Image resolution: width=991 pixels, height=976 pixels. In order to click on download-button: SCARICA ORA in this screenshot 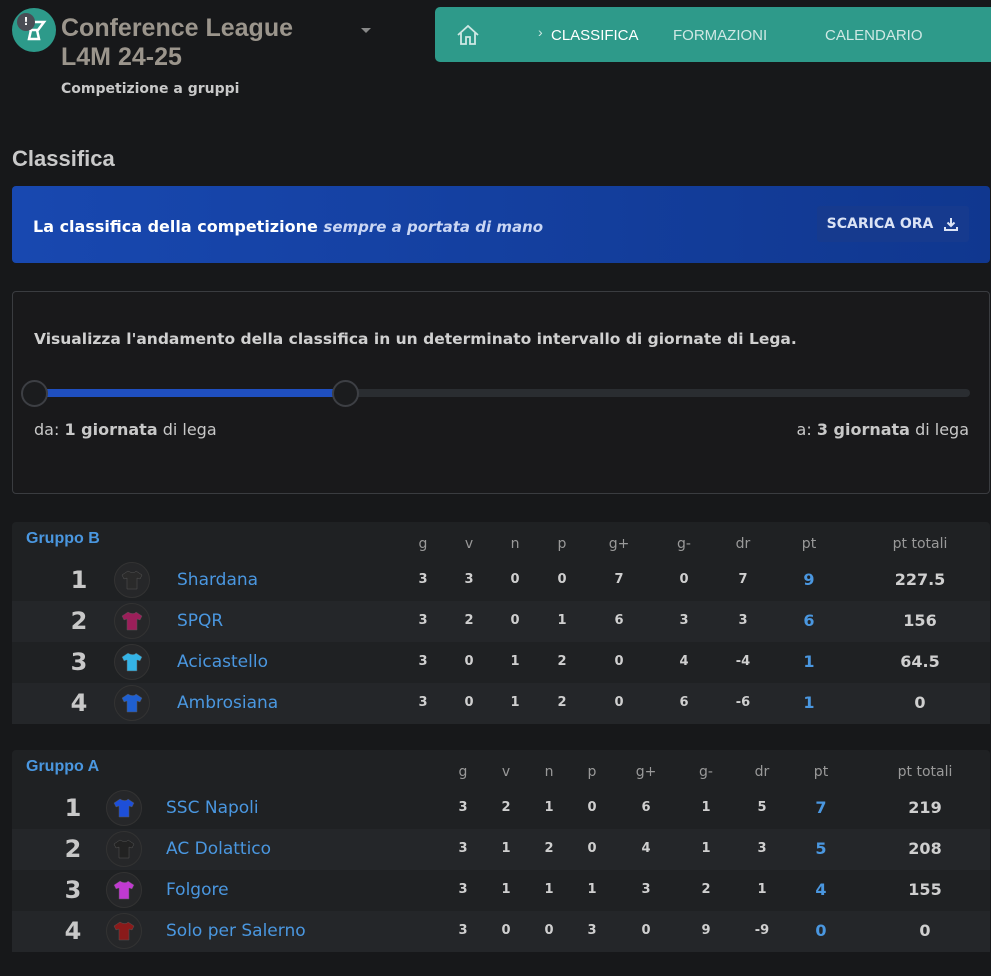, I will do `click(893, 224)`.